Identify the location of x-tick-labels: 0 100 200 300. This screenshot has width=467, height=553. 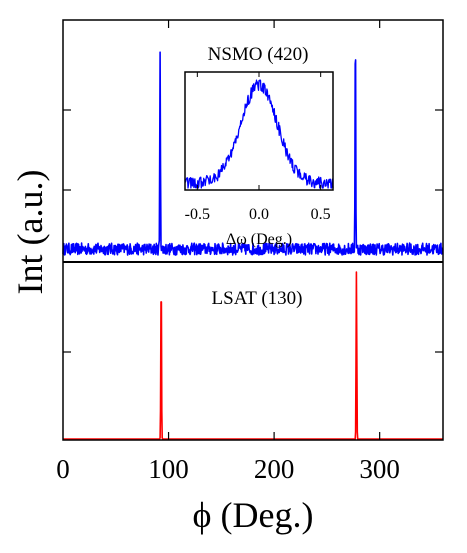
(228, 469).